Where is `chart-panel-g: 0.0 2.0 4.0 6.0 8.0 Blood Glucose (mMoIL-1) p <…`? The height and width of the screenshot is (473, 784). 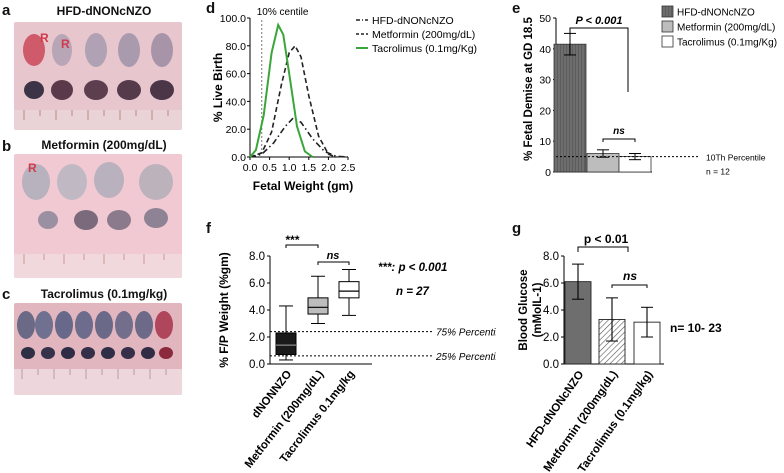
chart-panel-g: 0.0 2.0 4.0 6.0 8.0 Blood Glucose (mMoIL-1) p <… is located at coordinates (620, 352).